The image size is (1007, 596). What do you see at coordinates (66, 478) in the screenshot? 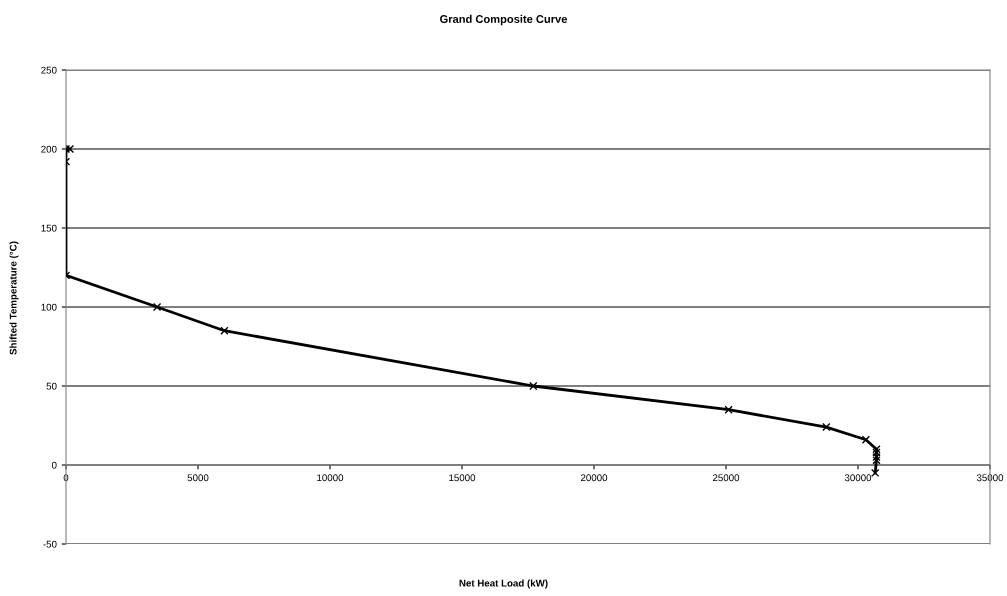
I see `x-tick-label: 0` at bounding box center [66, 478].